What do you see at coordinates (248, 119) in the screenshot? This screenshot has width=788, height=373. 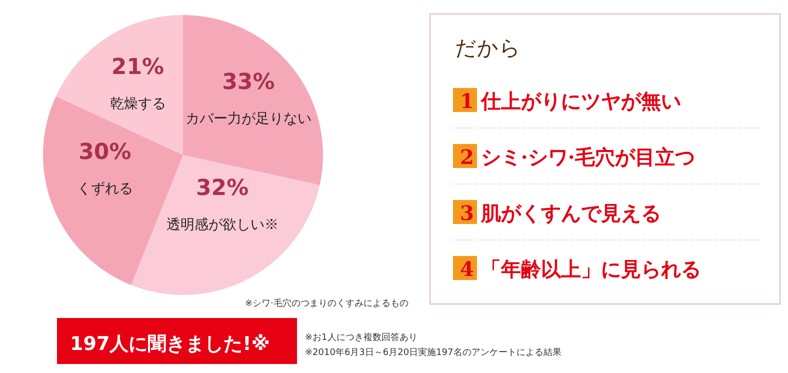 I see `slice-label: カバー力が足りない` at bounding box center [248, 119].